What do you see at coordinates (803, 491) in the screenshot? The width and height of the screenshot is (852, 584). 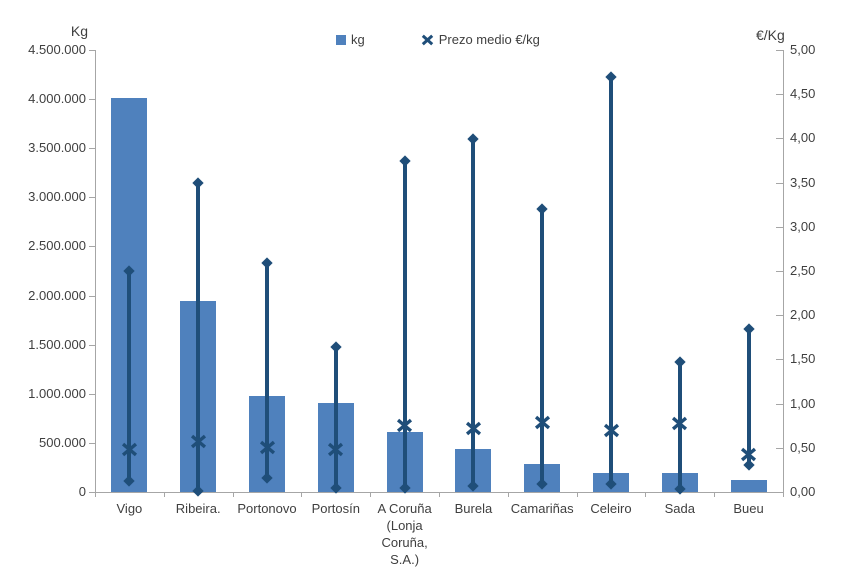 I see `right-axis-tick-label: 0,00` at bounding box center [803, 491].